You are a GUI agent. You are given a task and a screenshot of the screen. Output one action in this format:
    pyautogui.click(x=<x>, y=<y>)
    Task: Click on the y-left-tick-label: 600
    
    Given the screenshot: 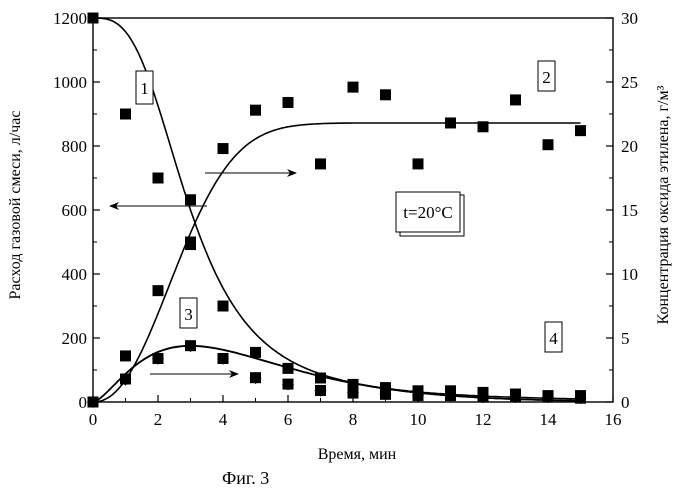 What is the action you would take?
    pyautogui.click(x=75, y=210)
    